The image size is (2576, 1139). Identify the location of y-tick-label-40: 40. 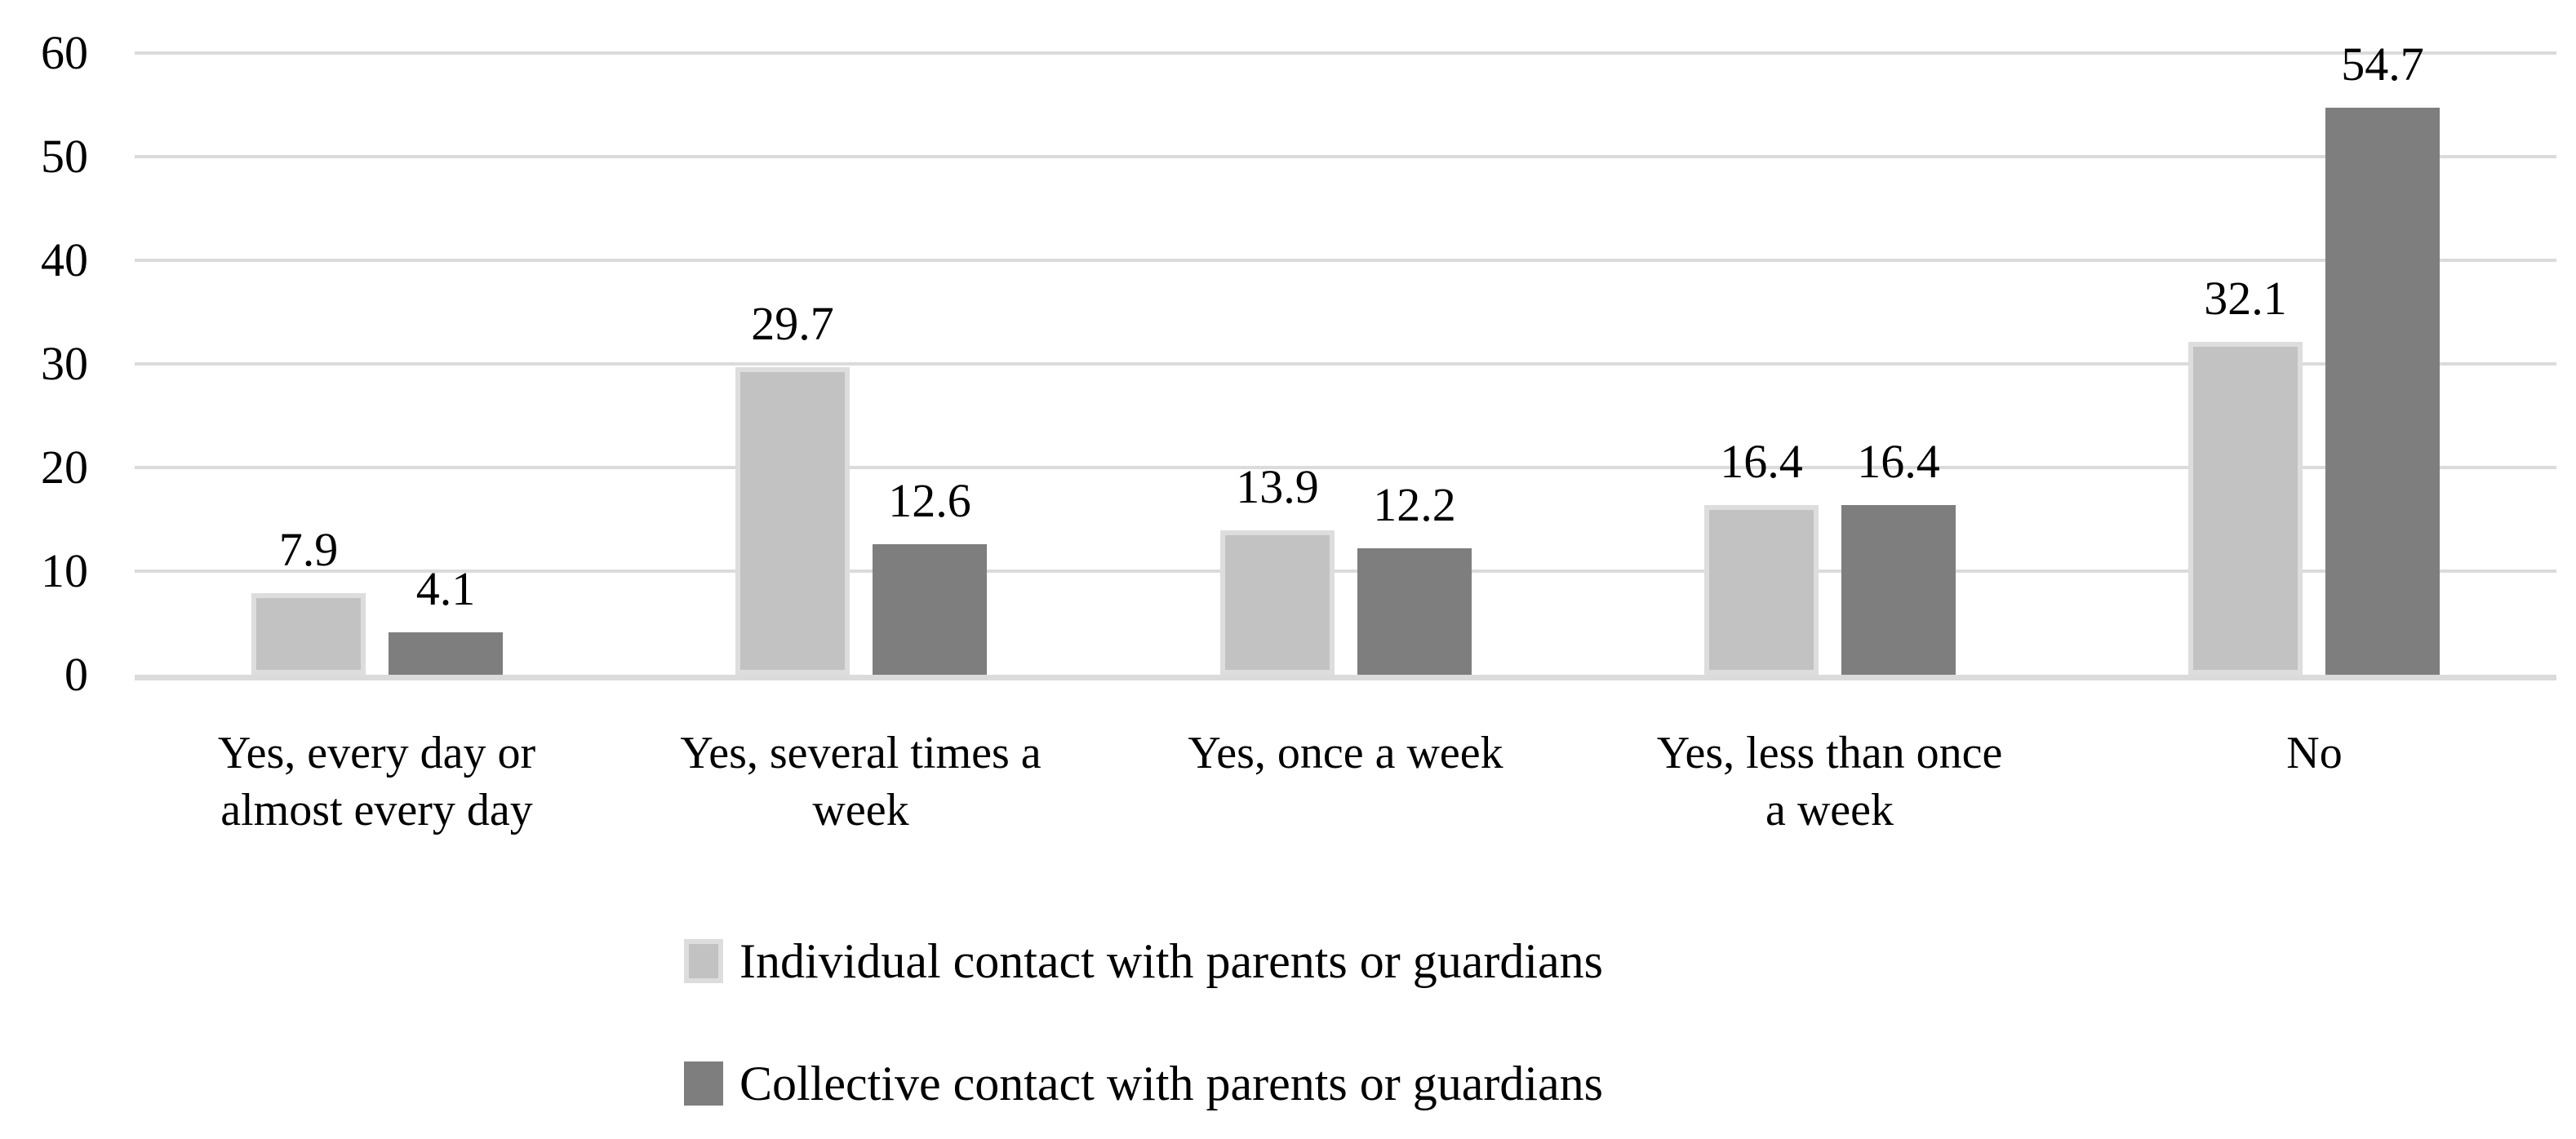
(64, 259).